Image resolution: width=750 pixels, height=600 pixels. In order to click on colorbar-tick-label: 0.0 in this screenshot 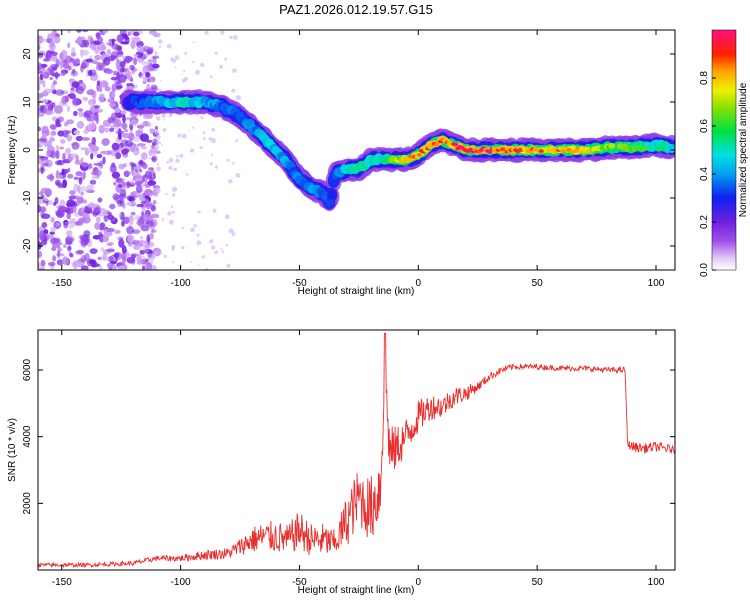, I will do `click(704, 270)`.